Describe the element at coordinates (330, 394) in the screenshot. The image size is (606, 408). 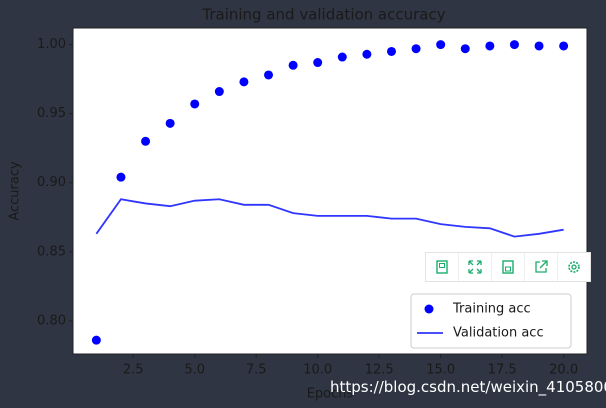
I see `x-axis-label: Epochs` at that location.